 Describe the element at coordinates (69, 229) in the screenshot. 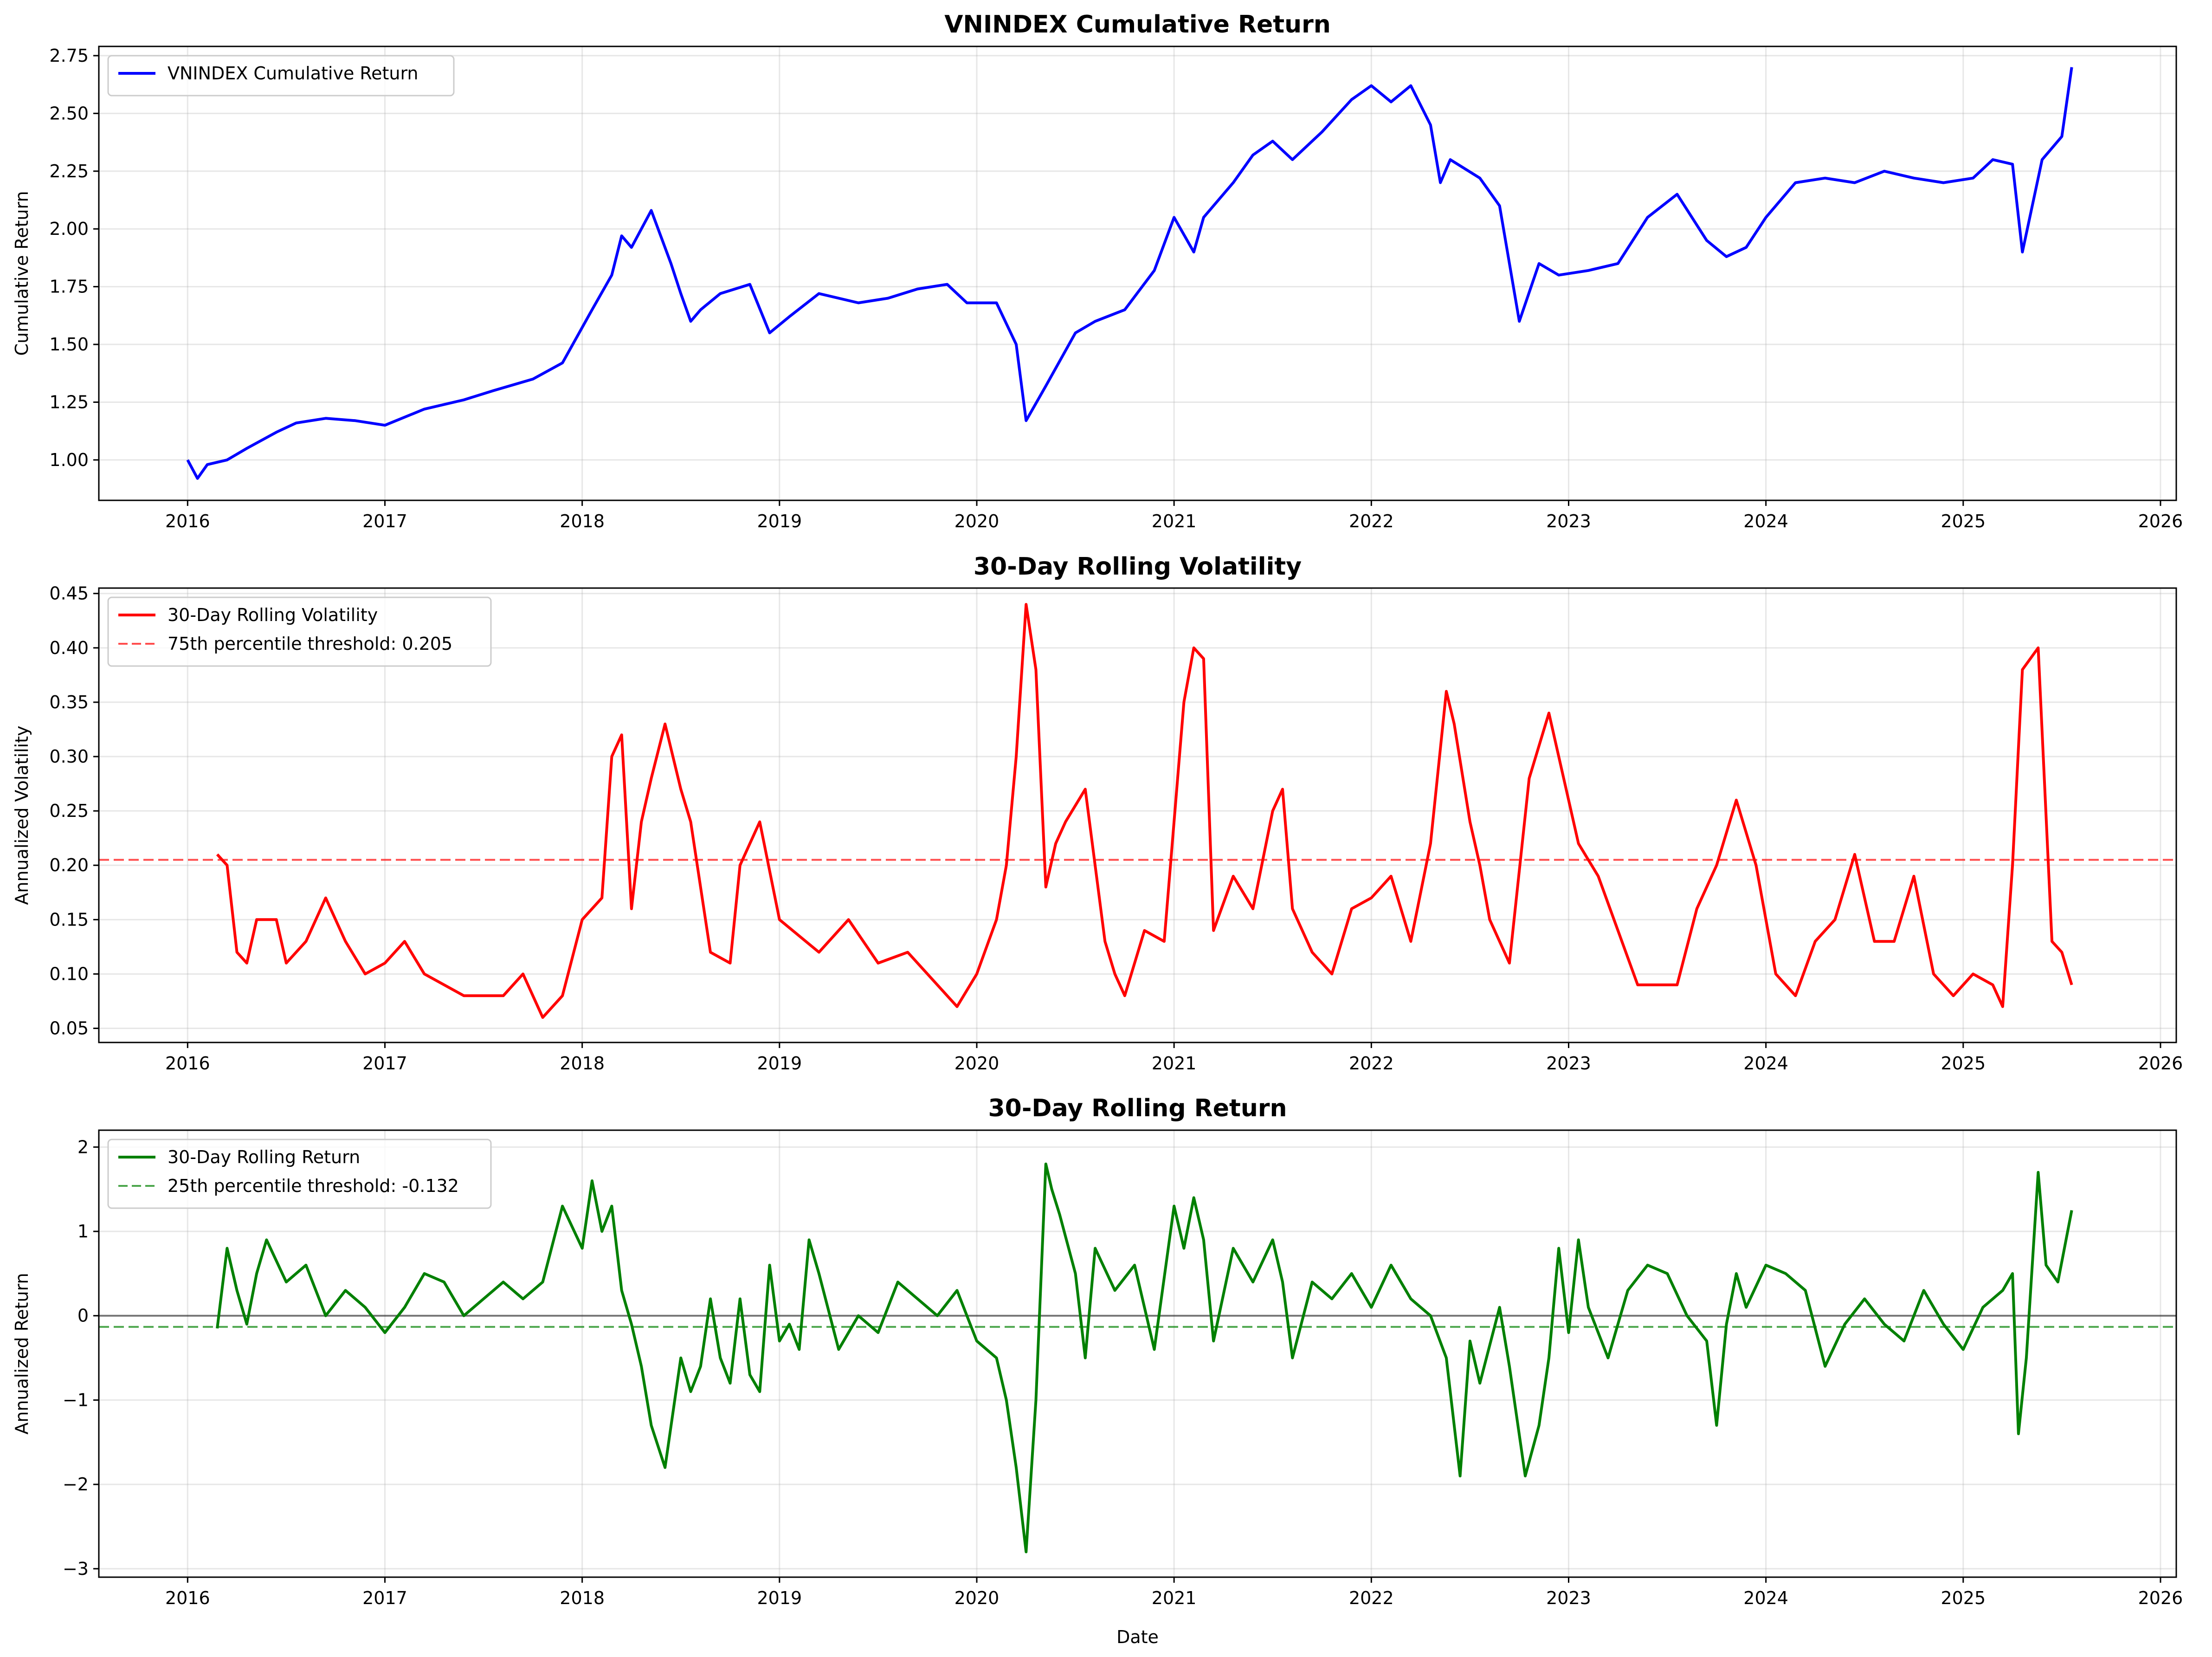

I see `y-tick-label: 2.00` at that location.